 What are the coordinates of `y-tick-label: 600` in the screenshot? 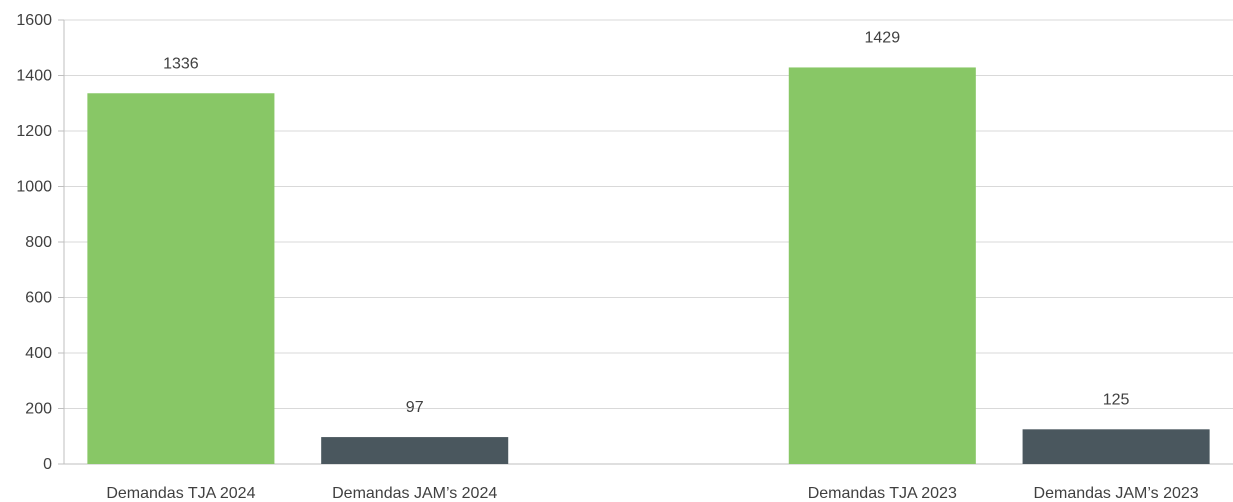 It's located at (38, 298).